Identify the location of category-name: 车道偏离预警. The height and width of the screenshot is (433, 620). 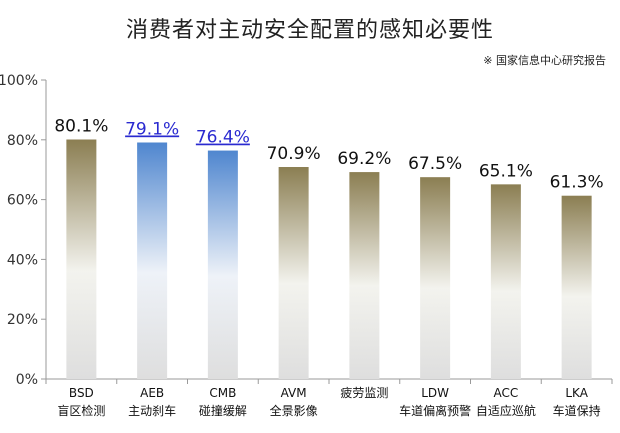
(435, 410).